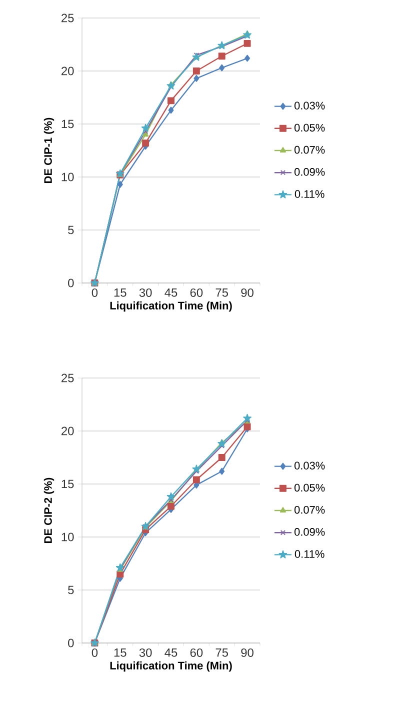  I want to click on y-axis-title: DE CIP-2 (%), so click(49, 510).